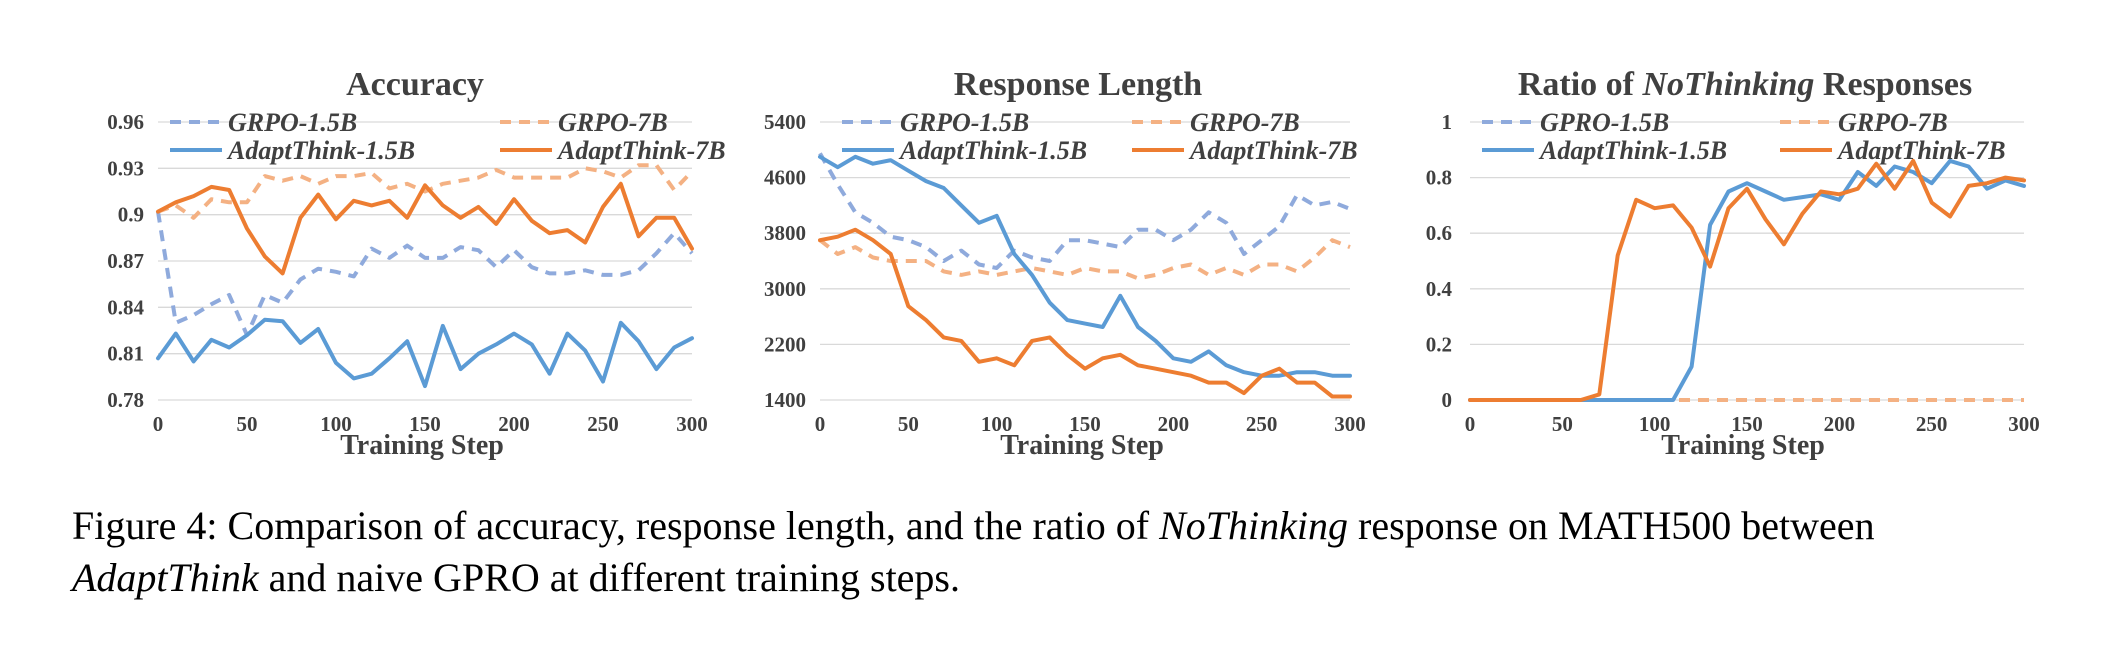  I want to click on caption-italic-term: AdaptThink, so click(165, 577).